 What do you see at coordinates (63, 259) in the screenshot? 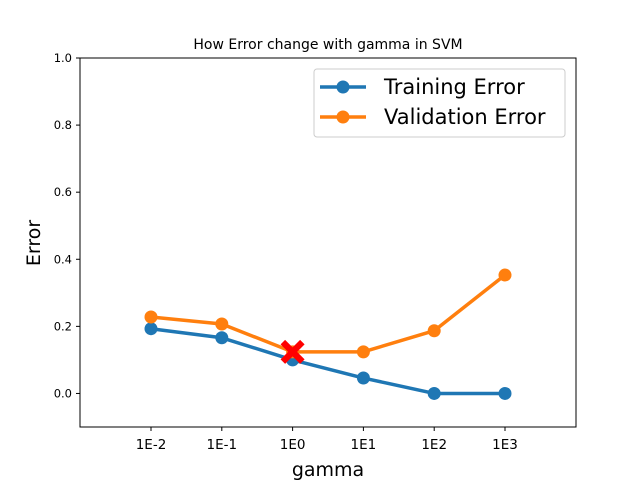
I see `y-tick-label: 0.4` at bounding box center [63, 259].